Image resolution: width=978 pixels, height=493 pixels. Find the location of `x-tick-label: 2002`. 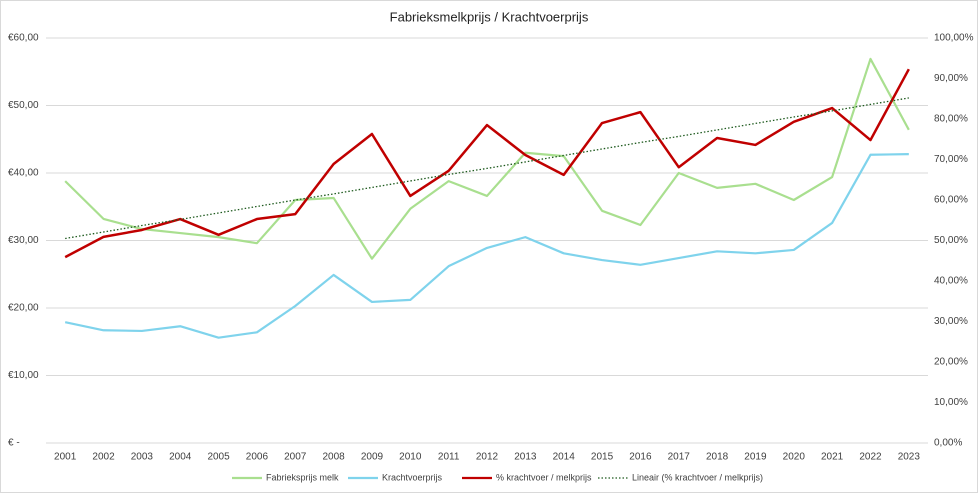

x-tick-label: 2002 is located at coordinates (103, 457).